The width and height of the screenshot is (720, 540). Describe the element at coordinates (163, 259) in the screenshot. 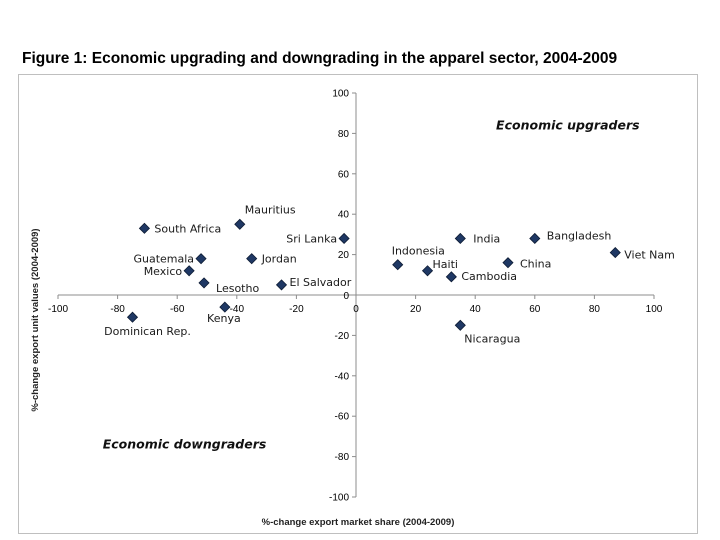

I see `data-point-label: Guatemala` at that location.